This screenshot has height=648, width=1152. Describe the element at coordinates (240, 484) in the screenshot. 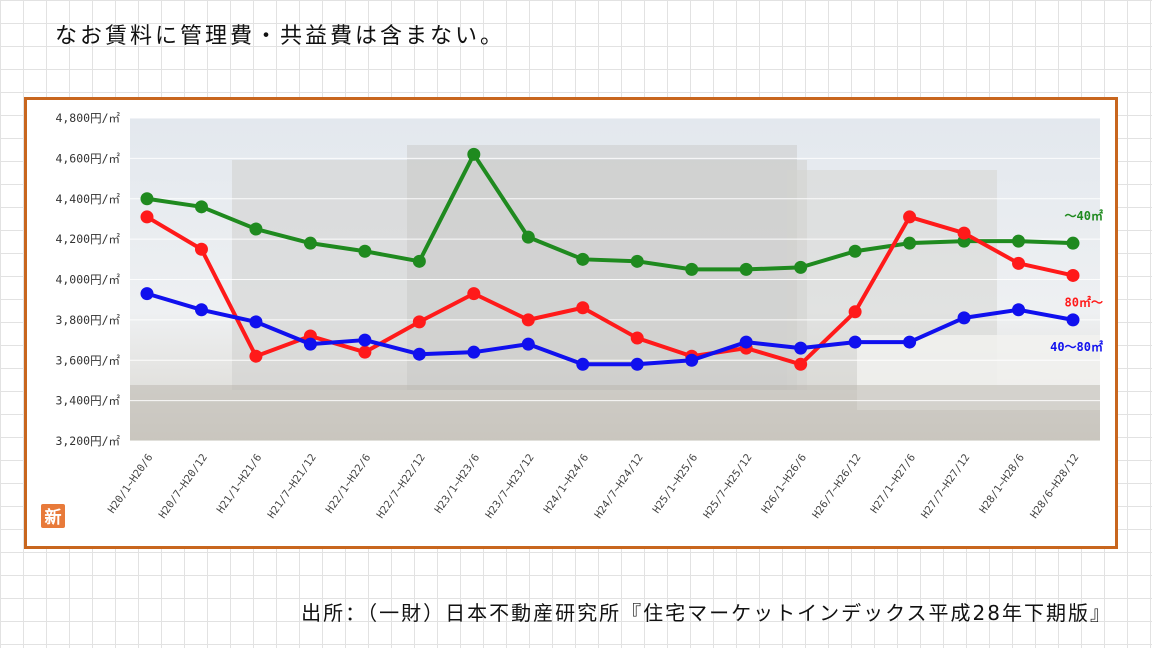

I see `x-tick-label: H21/1~H21/6` at that location.